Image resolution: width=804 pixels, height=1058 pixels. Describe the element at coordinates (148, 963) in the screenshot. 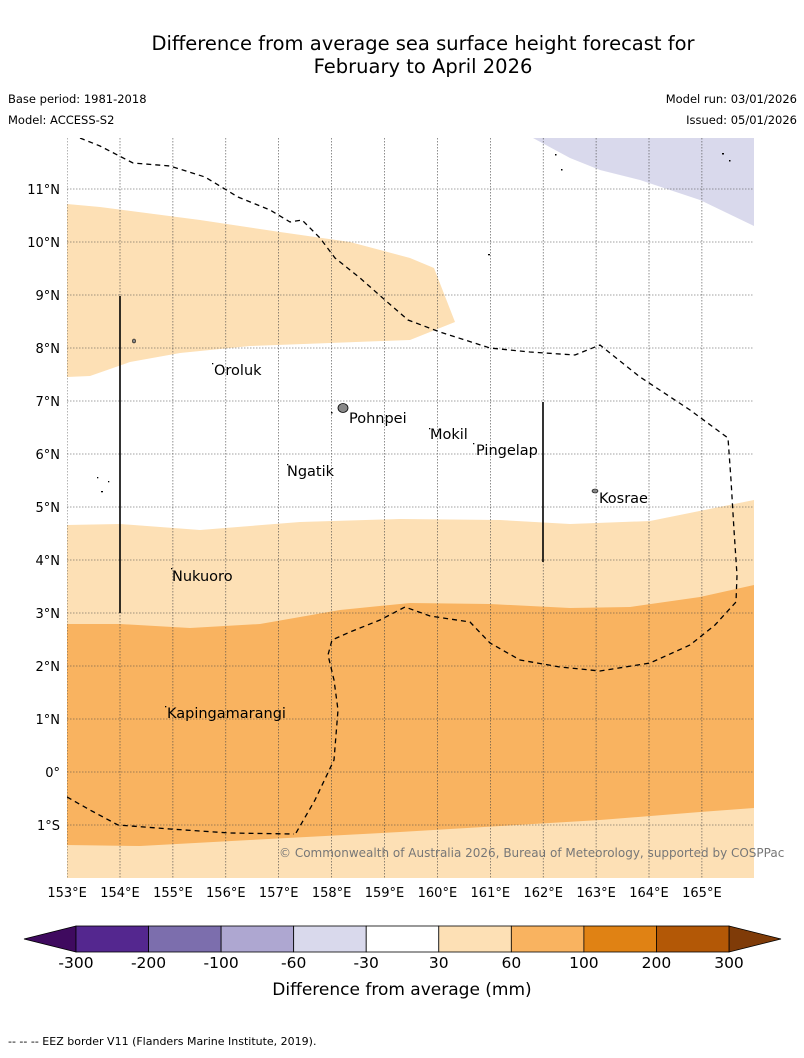

I see `colorbar-tick-label: -200` at that location.